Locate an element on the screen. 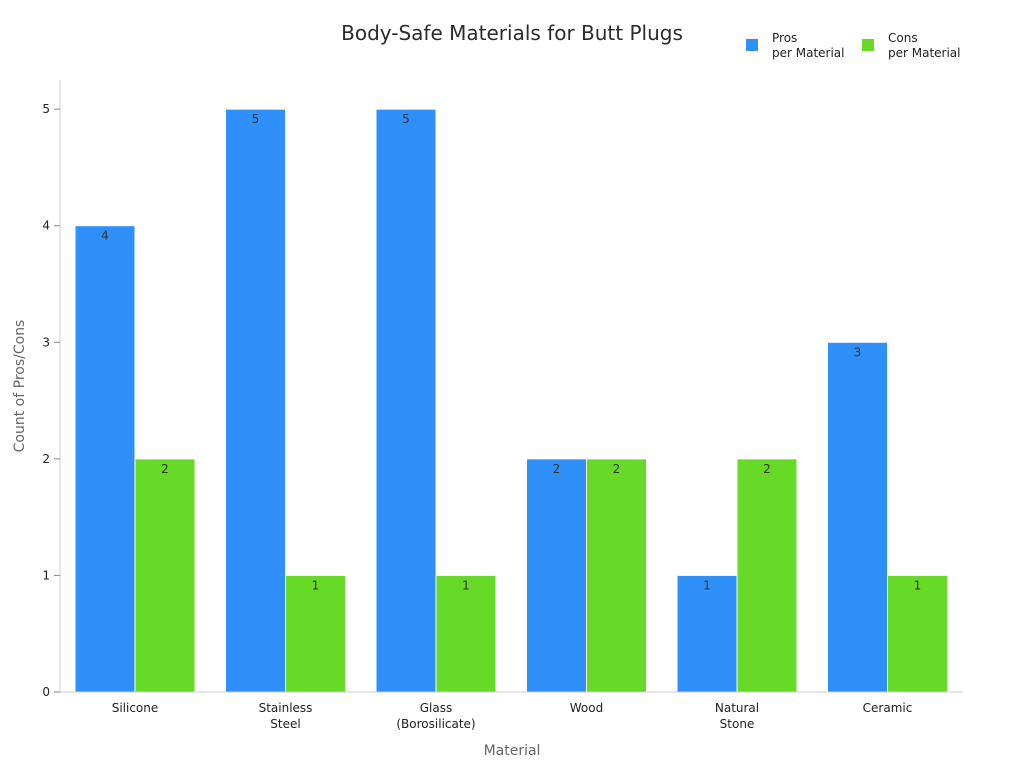 This screenshot has width=1024, height=768. y-tick-label: 0 is located at coordinates (46, 692).